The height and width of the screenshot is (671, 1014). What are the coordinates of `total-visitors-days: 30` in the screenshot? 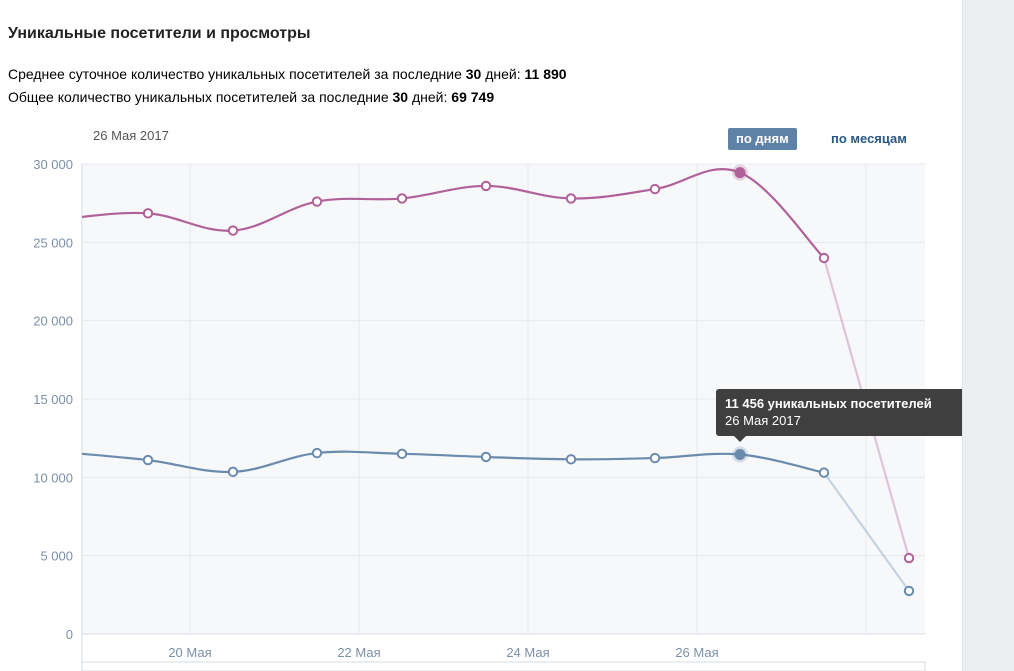 It's located at (400, 97).